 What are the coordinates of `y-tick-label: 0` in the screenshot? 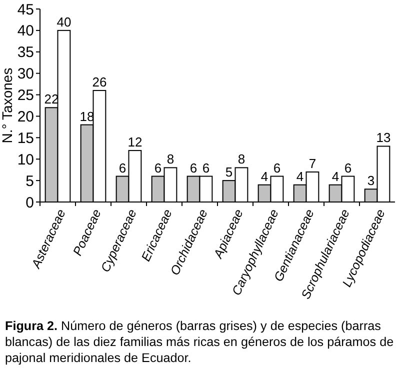 It's located at (30, 203).